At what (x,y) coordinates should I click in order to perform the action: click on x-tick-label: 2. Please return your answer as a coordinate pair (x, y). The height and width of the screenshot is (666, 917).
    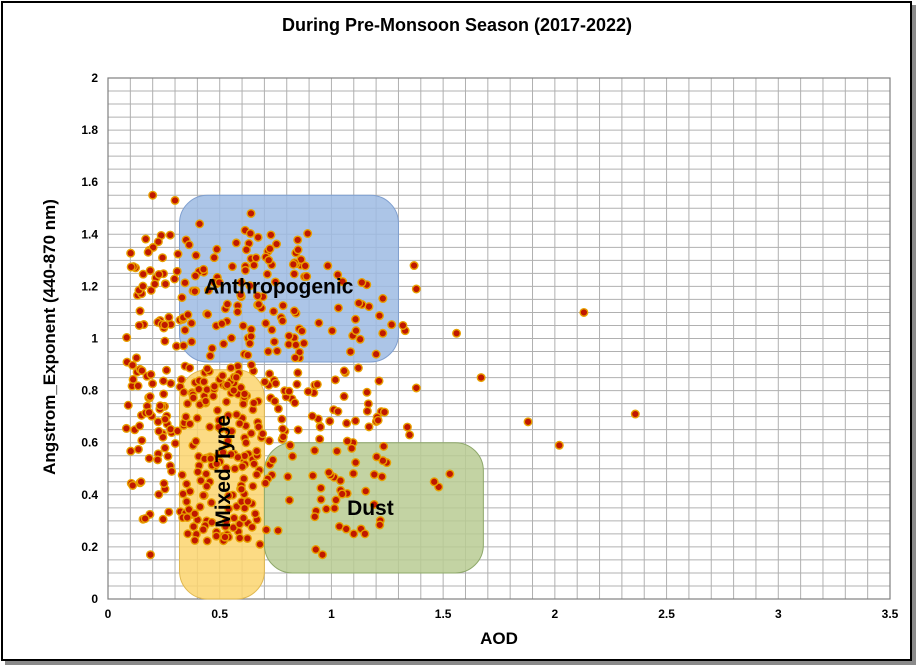
    Looking at the image, I should click on (555, 614).